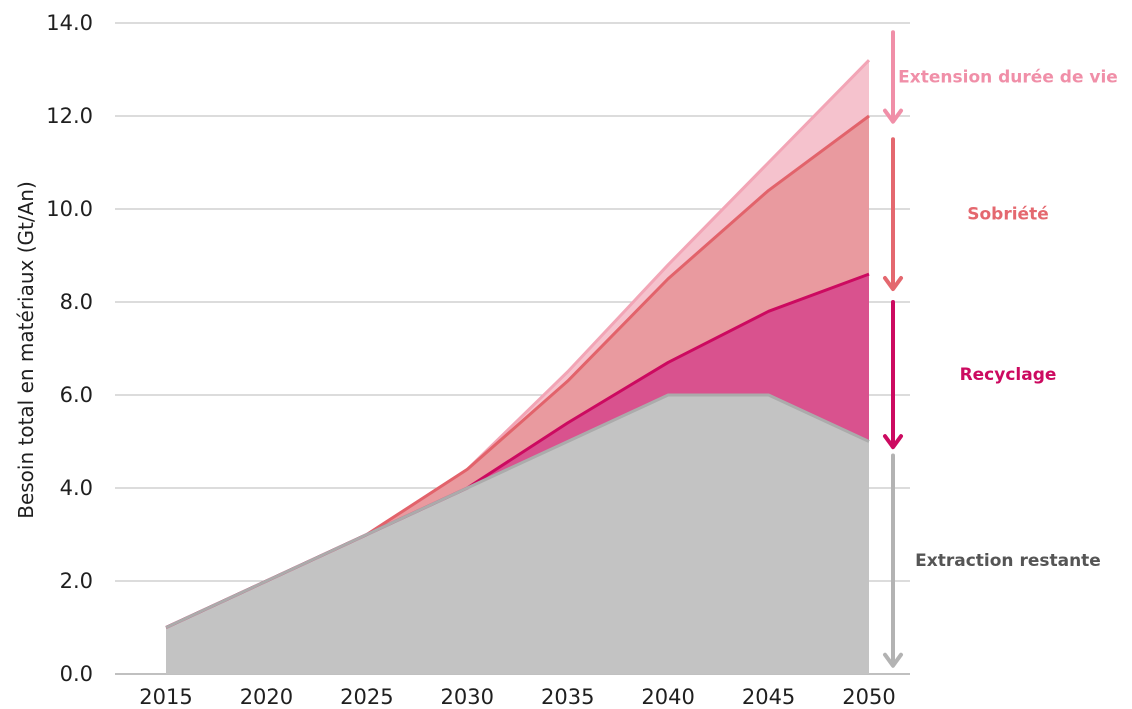  I want to click on x-tick-label: 2025, so click(366, 697).